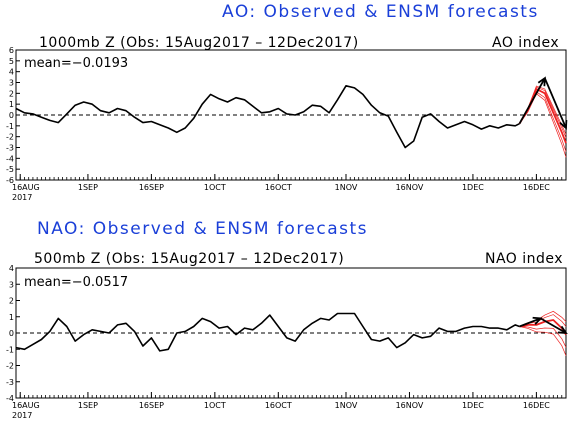 This screenshot has width=574, height=428. Describe the element at coordinates (11, 72) in the screenshot. I see `ao-y-tick-label: 4` at that location.